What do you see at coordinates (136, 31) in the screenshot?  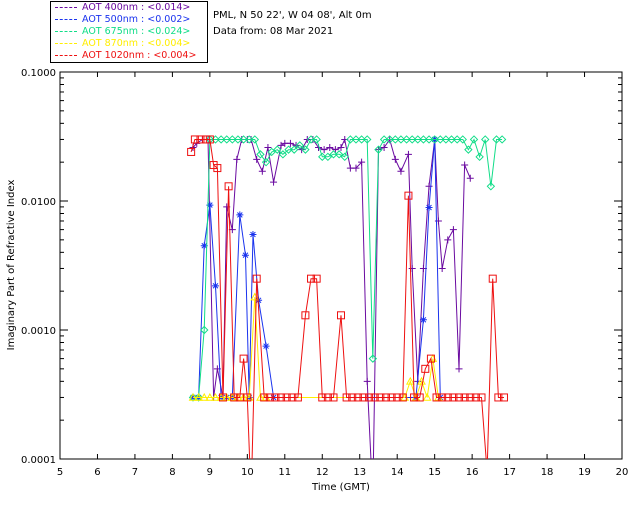 I see `legend-label: AOT 675nm : <0.024>` at bounding box center [136, 31].